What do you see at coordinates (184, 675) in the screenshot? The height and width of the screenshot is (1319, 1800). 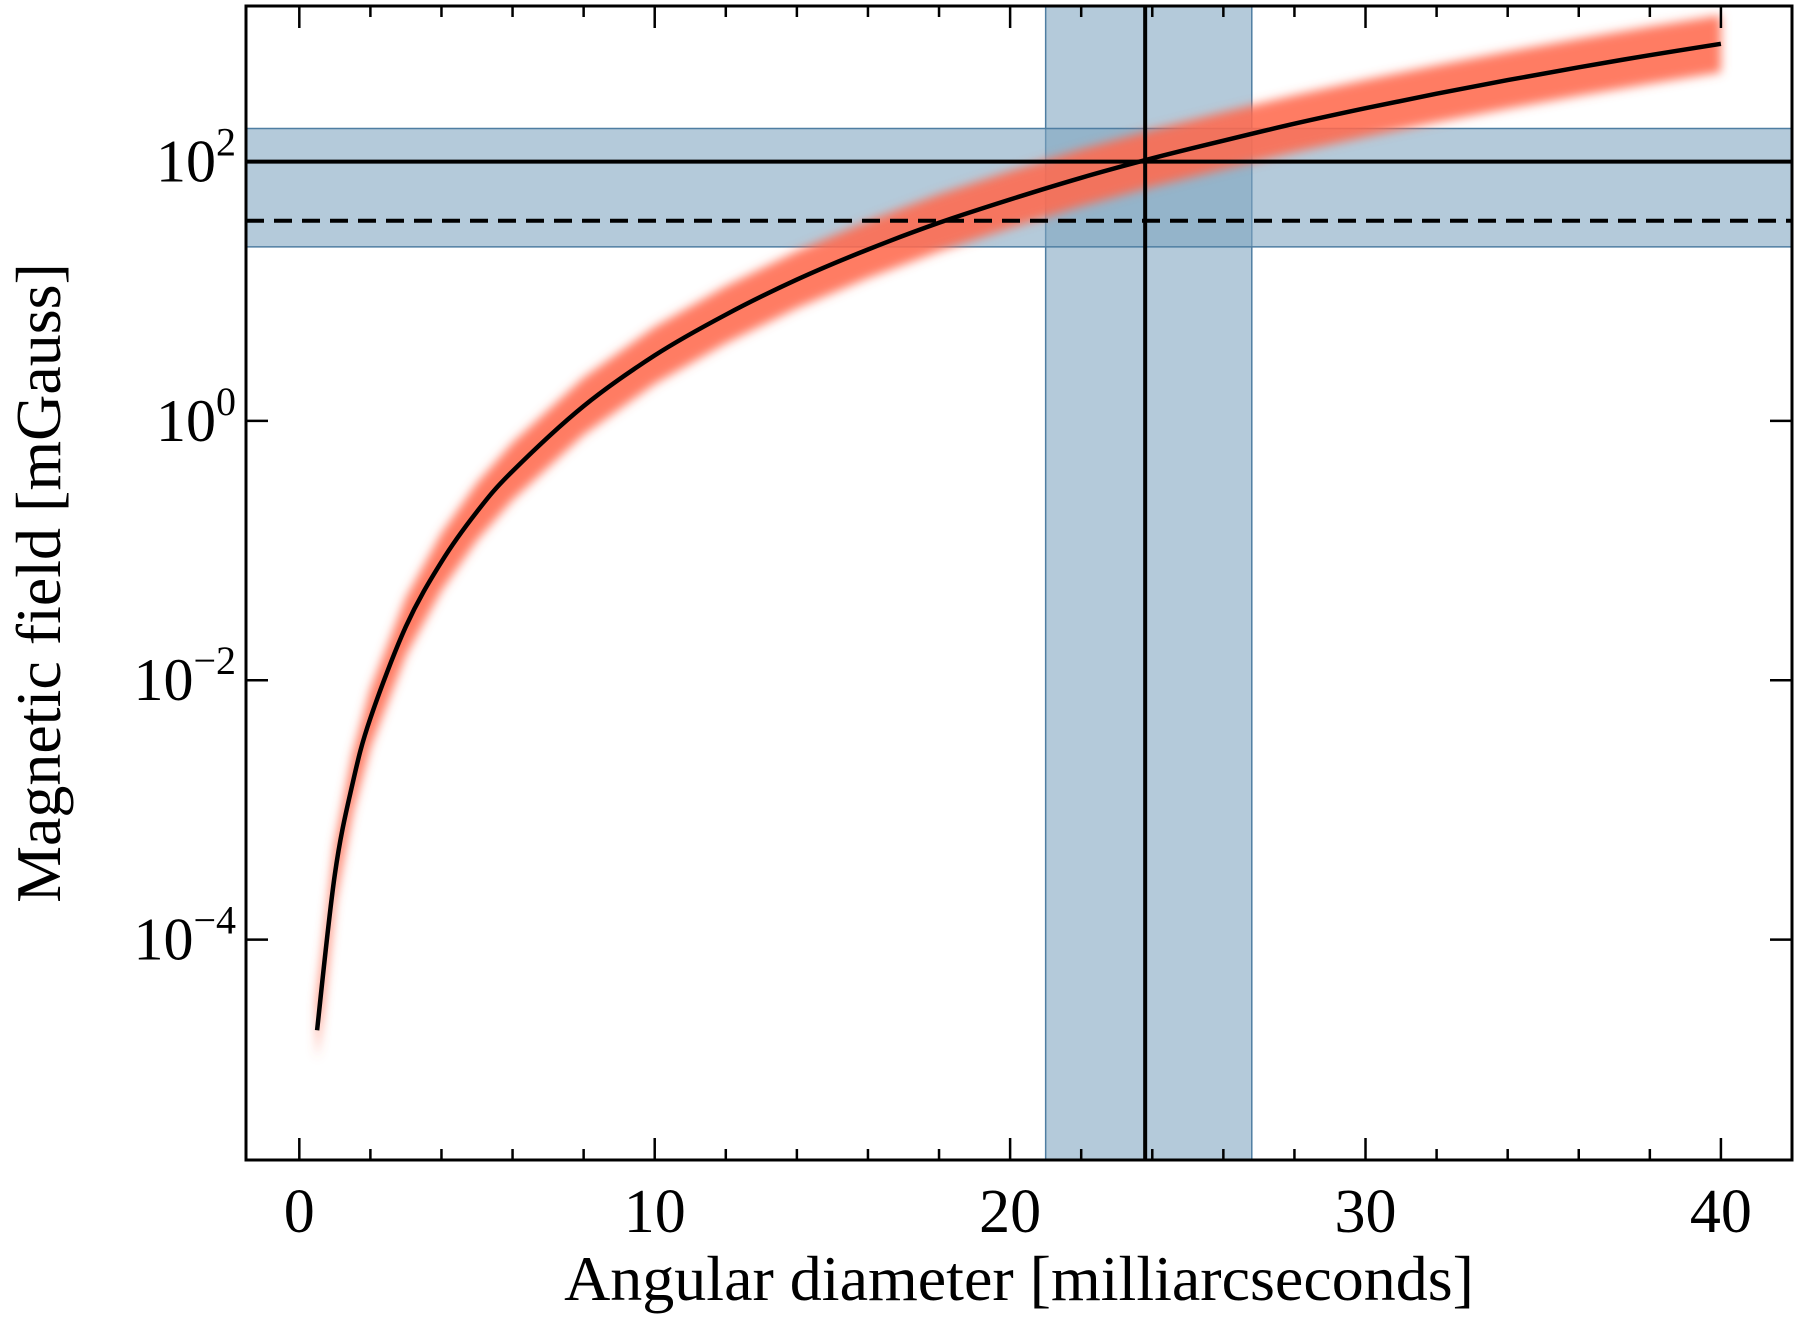 I see `y-tick-label: 10⁻²` at bounding box center [184, 675].